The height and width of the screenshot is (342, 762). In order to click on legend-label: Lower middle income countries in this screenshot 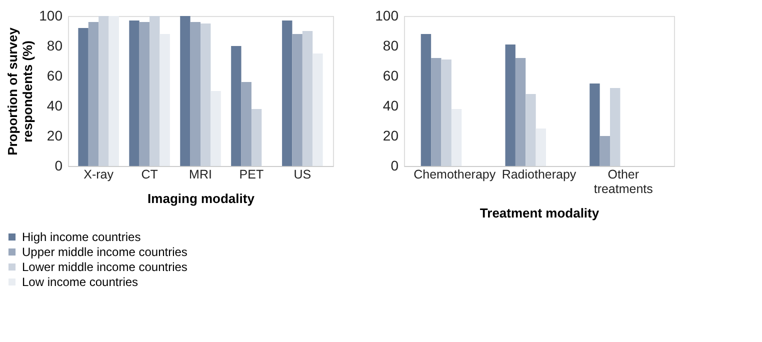, I will do `click(105, 267)`.